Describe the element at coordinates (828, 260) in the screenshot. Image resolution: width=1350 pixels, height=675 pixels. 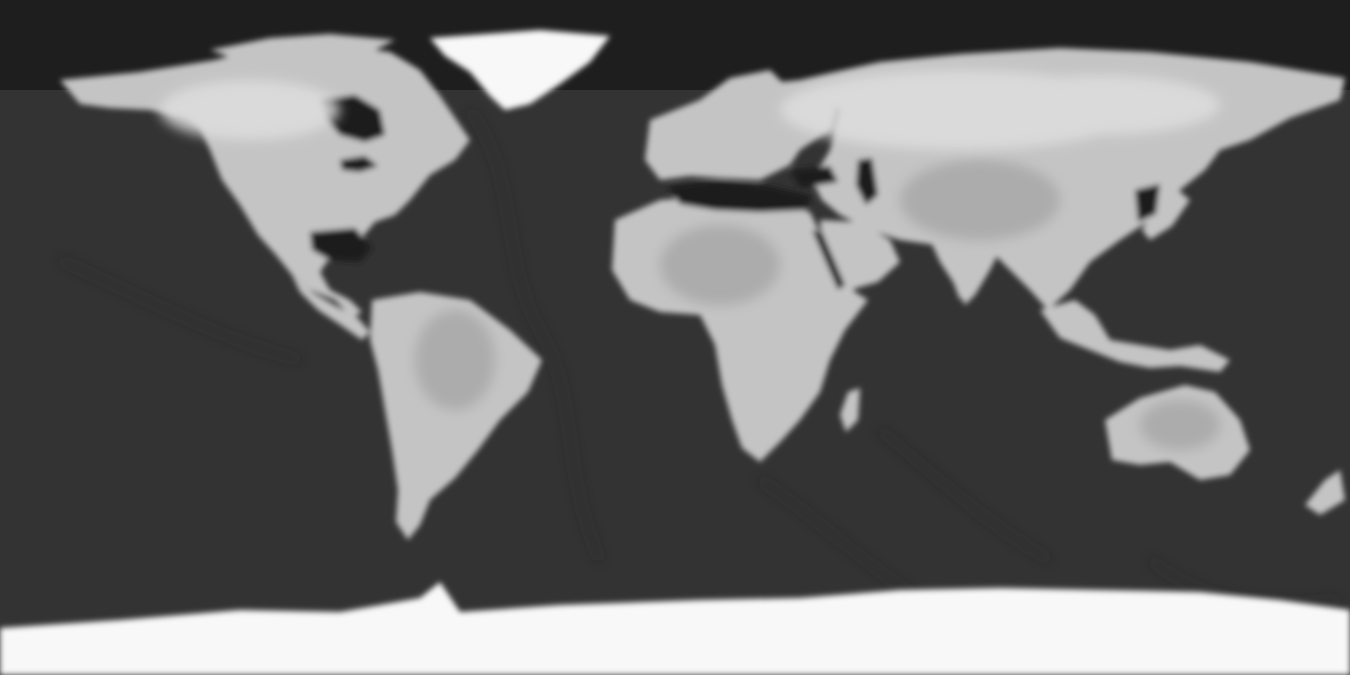
I see `red-sea` at that location.